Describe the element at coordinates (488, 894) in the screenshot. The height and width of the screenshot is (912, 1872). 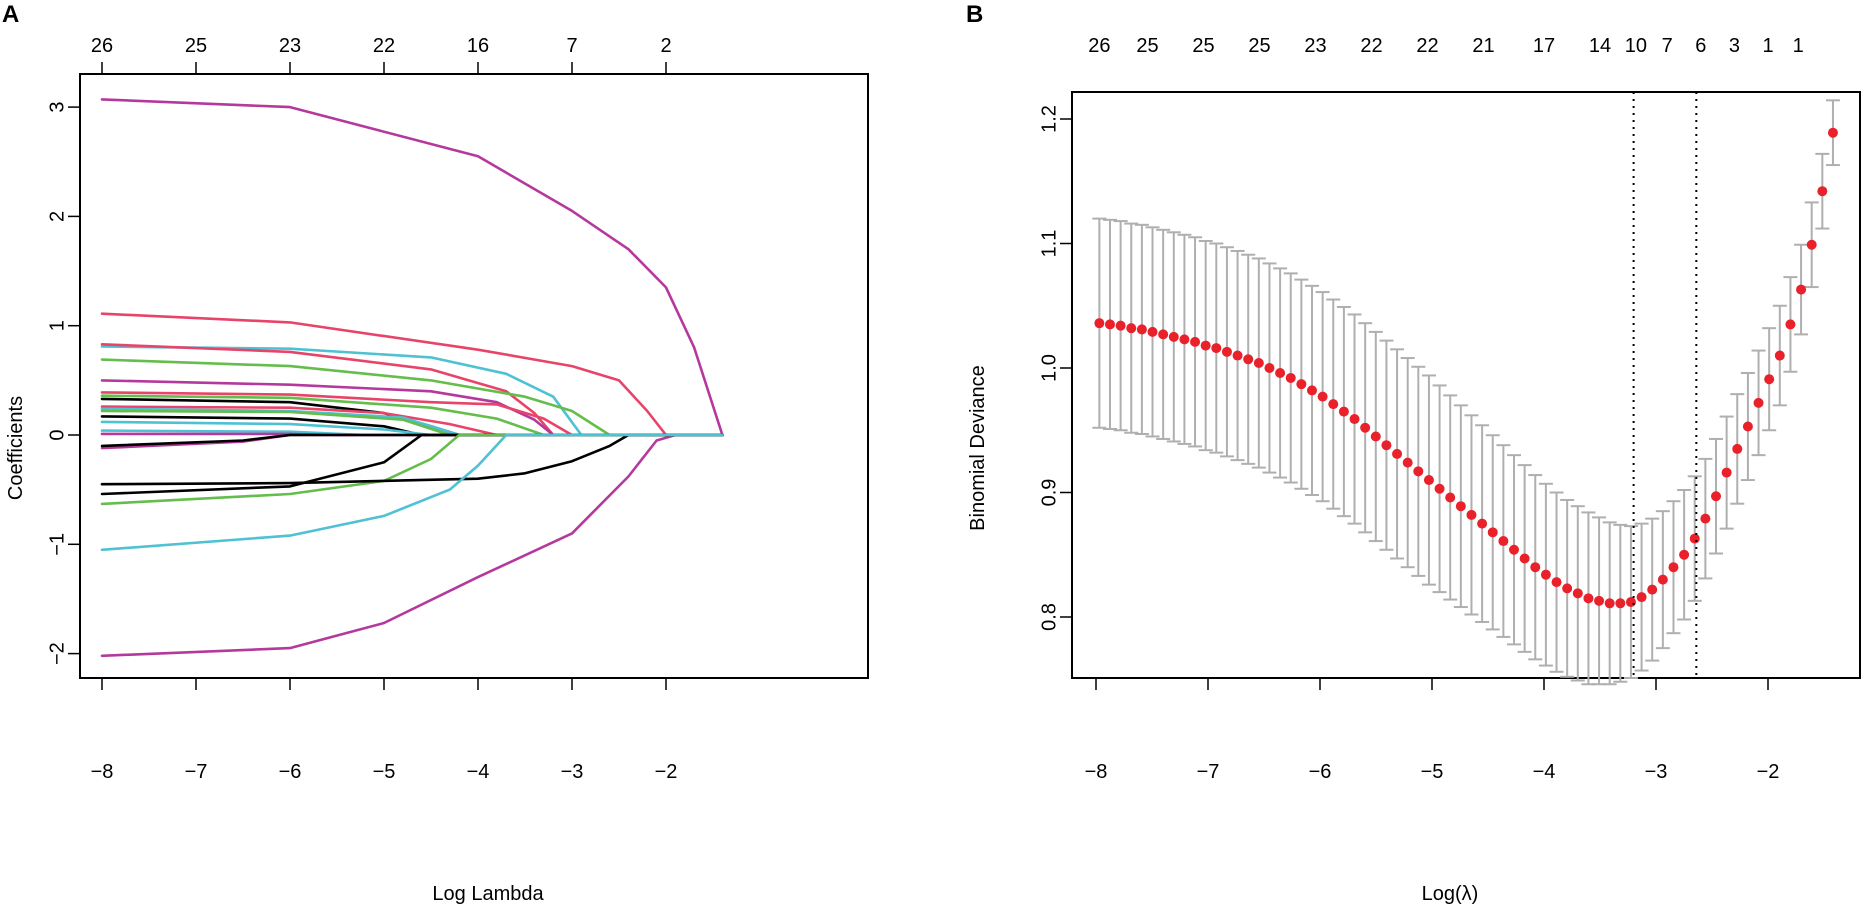
I see `panel-a-x-axis-title: Log Lambda` at that location.